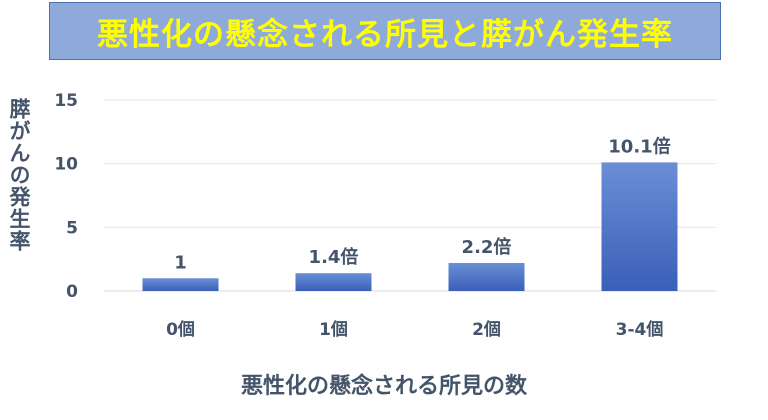 The width and height of the screenshot is (768, 420). Describe the element at coordinates (333, 329) in the screenshot. I see `x-tick-label: 1個` at that location.